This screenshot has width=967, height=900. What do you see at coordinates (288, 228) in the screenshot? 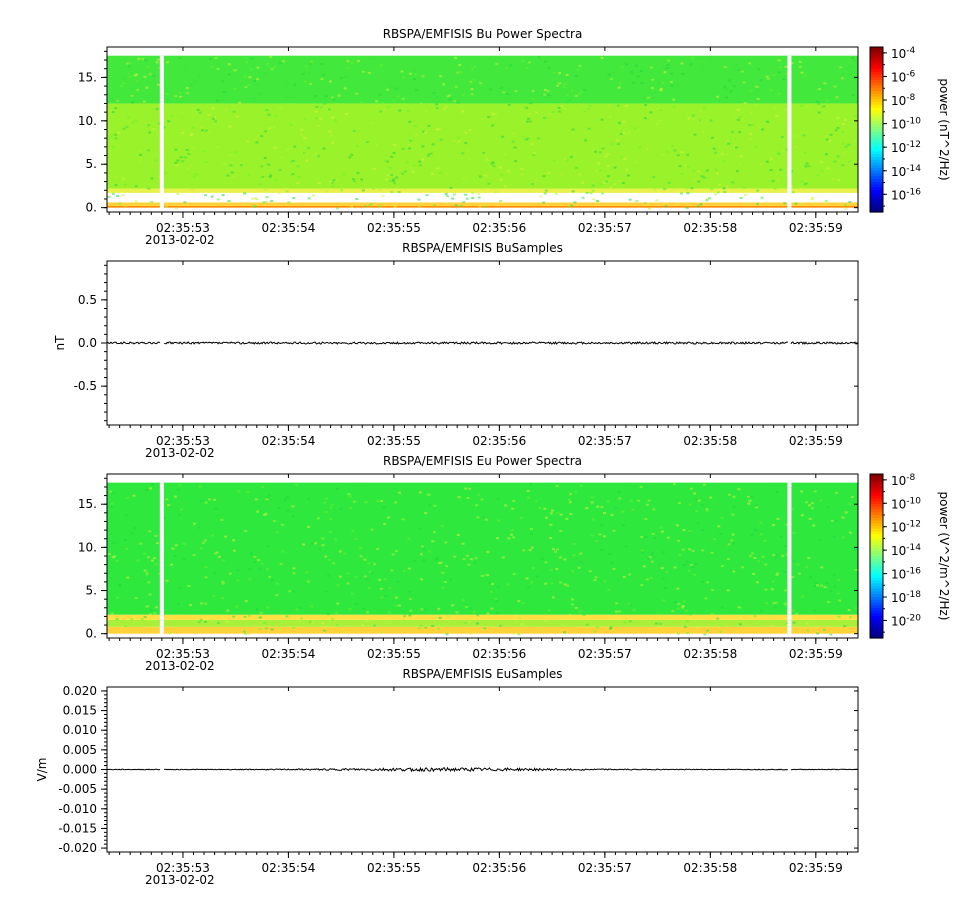
I see `x-tick-label: 02:35:54` at bounding box center [288, 228].